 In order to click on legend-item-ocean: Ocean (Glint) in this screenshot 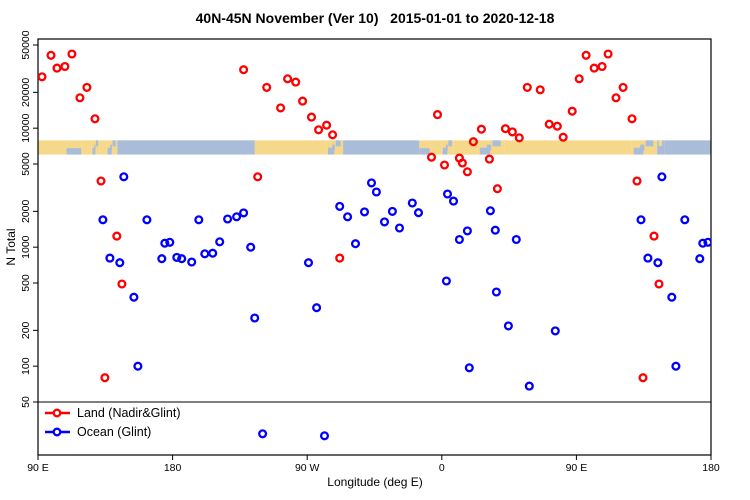, I will do `click(112, 431)`.